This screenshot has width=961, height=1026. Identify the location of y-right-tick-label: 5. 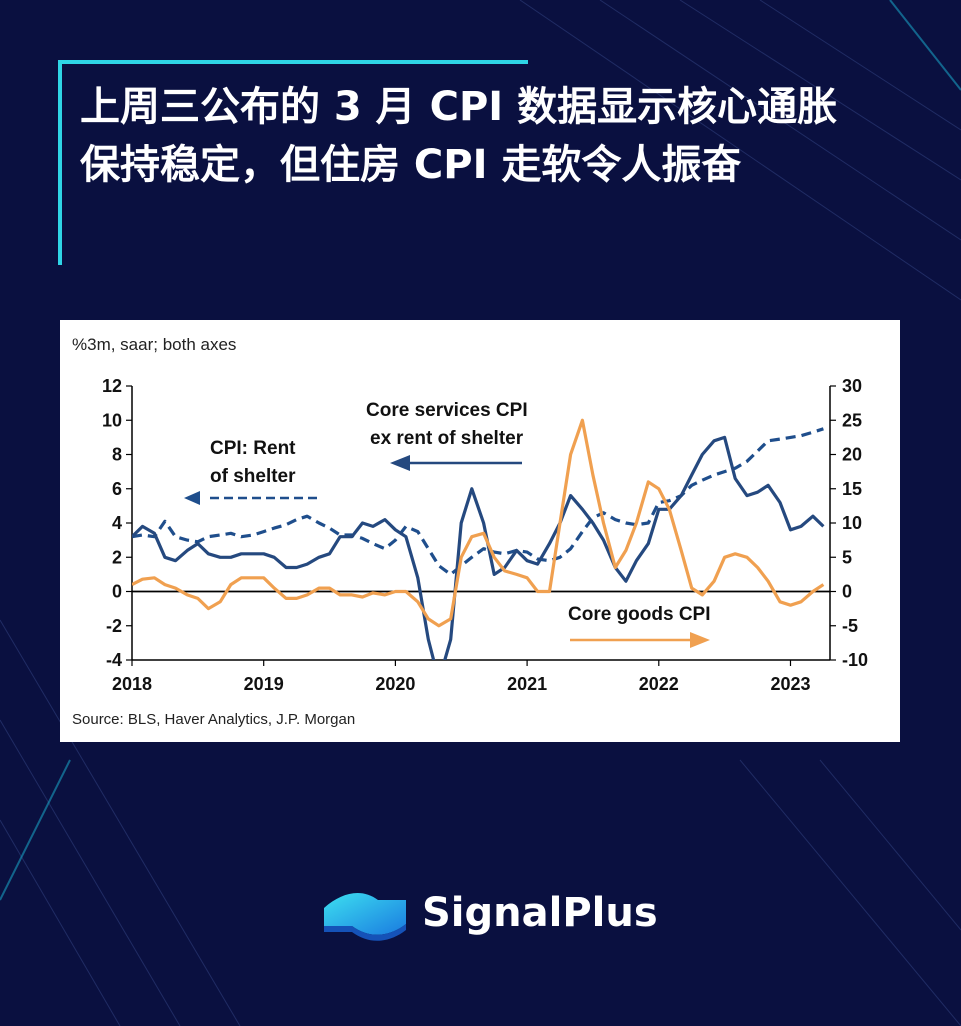
(847, 557).